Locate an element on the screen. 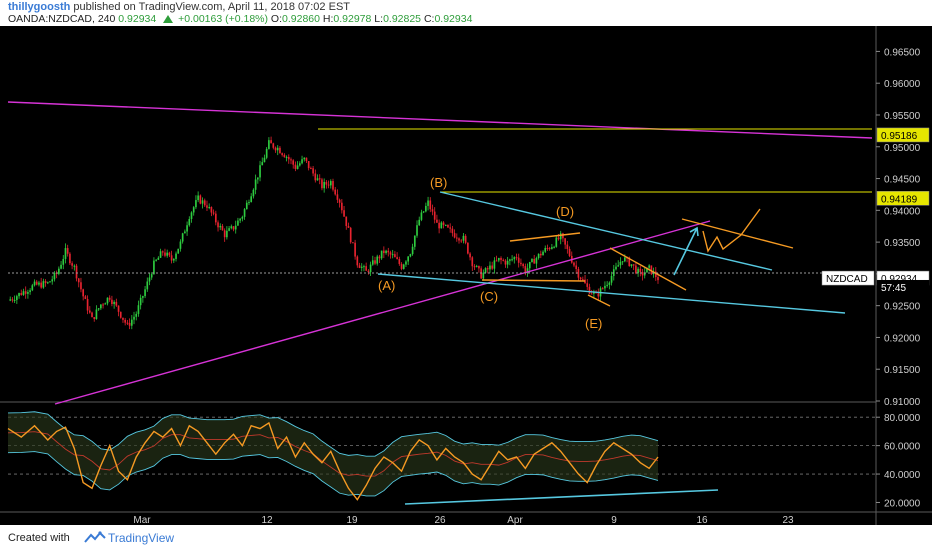 This screenshot has height=550, width=932. oscillator-band-fill is located at coordinates (333, 453).